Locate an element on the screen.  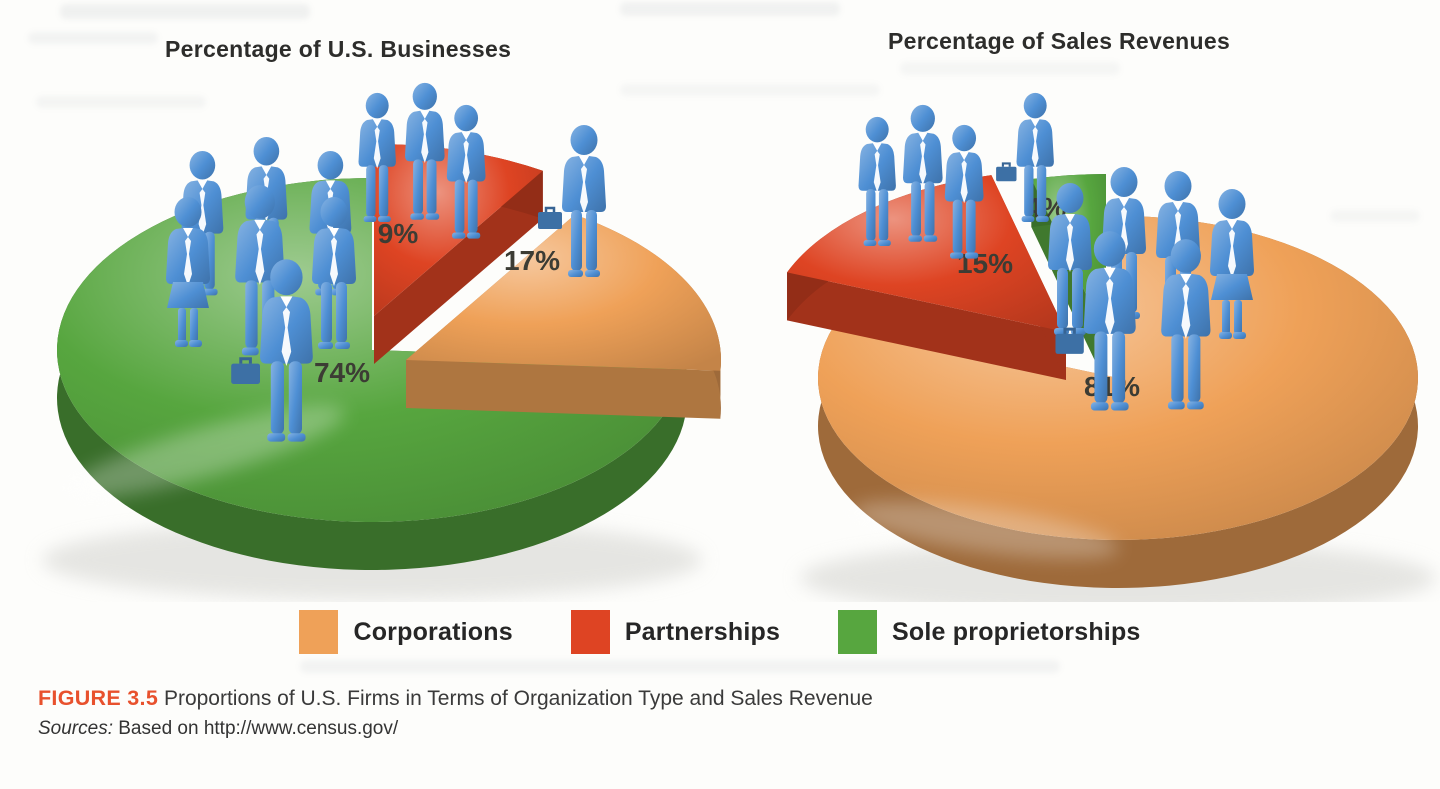
right-chart-title: Percentage of Sales Revenues is located at coordinates (1059, 41).